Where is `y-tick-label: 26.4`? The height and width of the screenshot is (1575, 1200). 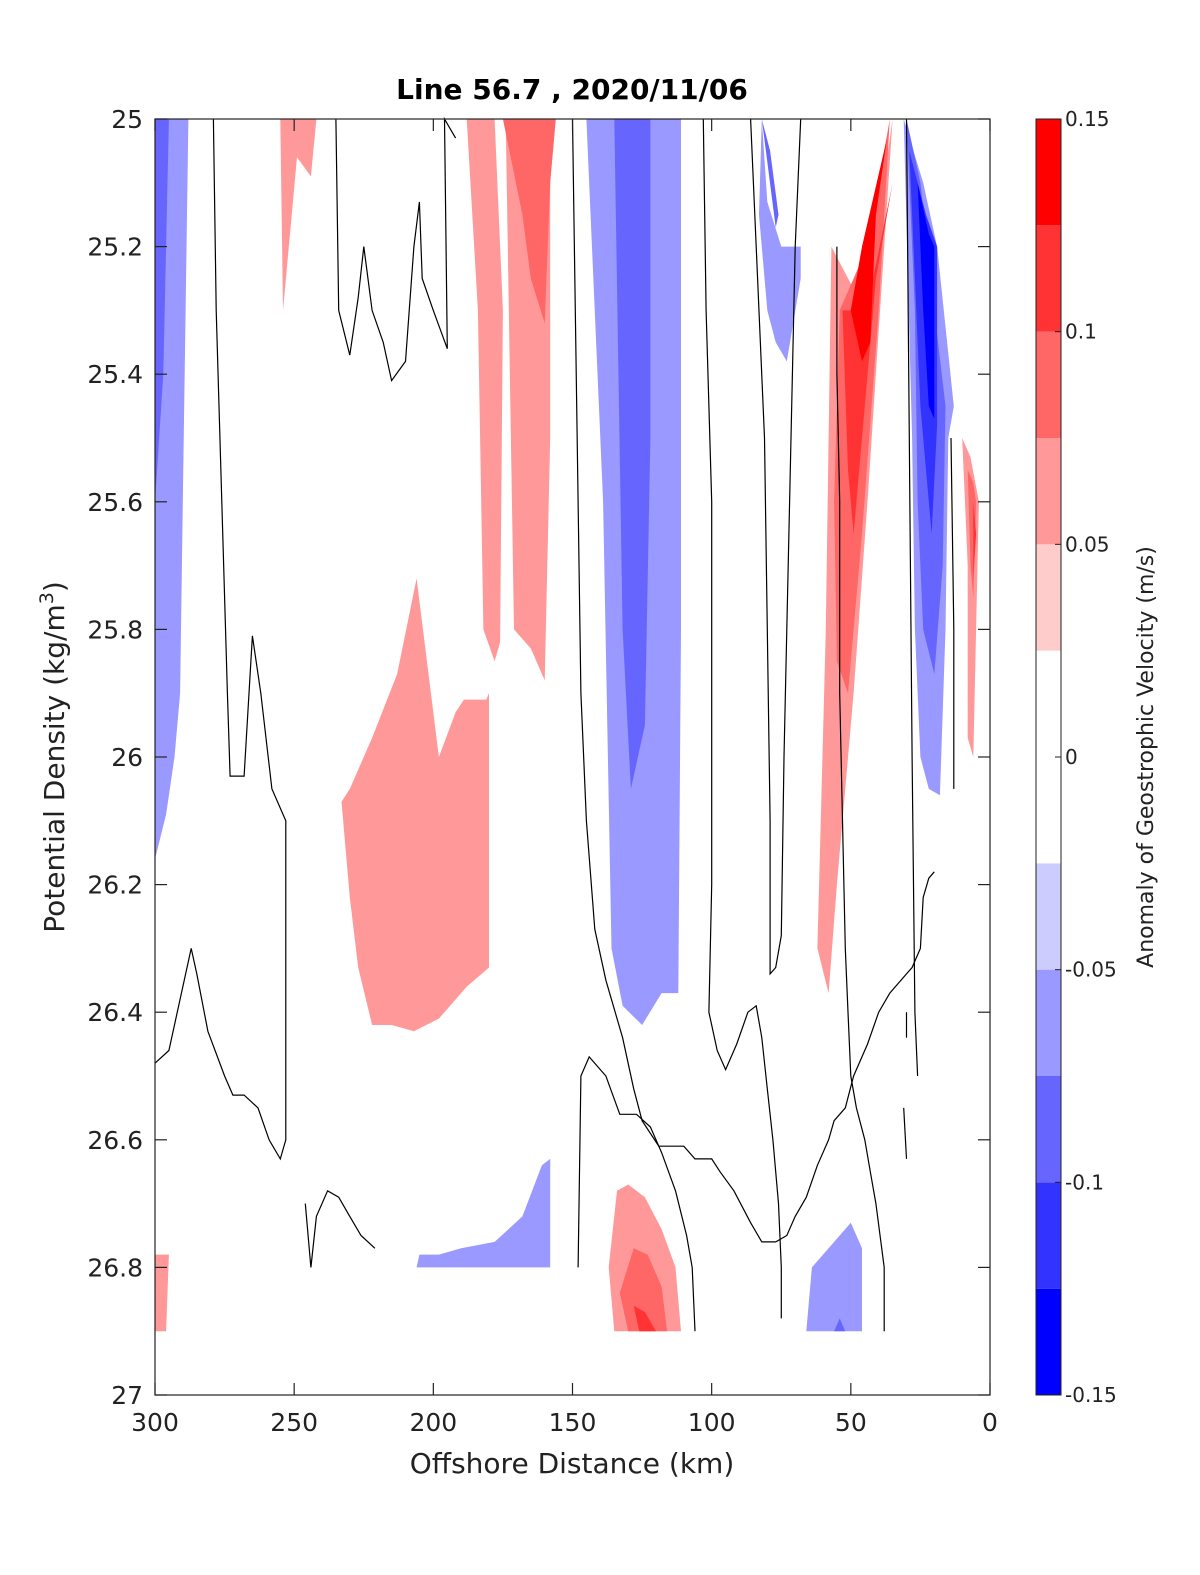 y-tick-label: 26.4 is located at coordinates (115, 1012).